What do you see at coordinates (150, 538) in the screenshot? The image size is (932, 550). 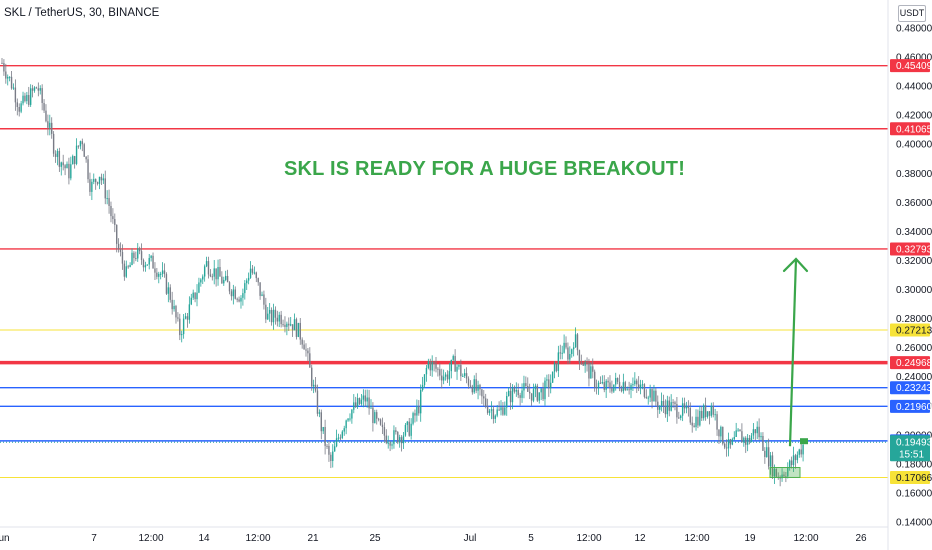 I see `x-tick-label: 12:00` at bounding box center [150, 538].